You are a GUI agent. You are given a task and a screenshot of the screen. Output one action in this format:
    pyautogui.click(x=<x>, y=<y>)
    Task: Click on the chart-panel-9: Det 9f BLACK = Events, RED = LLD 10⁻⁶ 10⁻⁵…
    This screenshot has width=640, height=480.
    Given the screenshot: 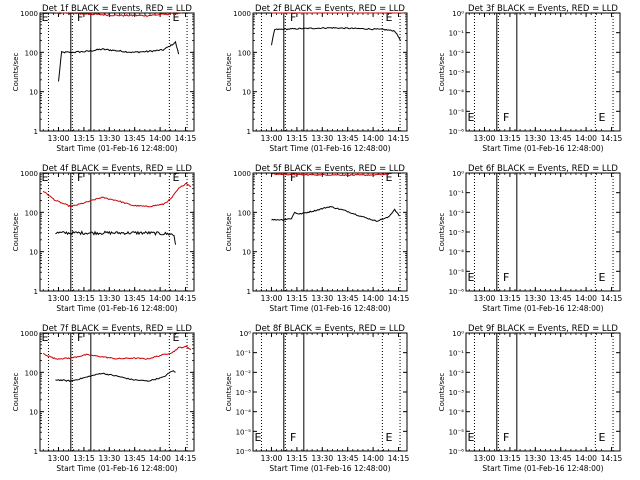 What is the action you would take?
    pyautogui.click(x=530, y=398)
    